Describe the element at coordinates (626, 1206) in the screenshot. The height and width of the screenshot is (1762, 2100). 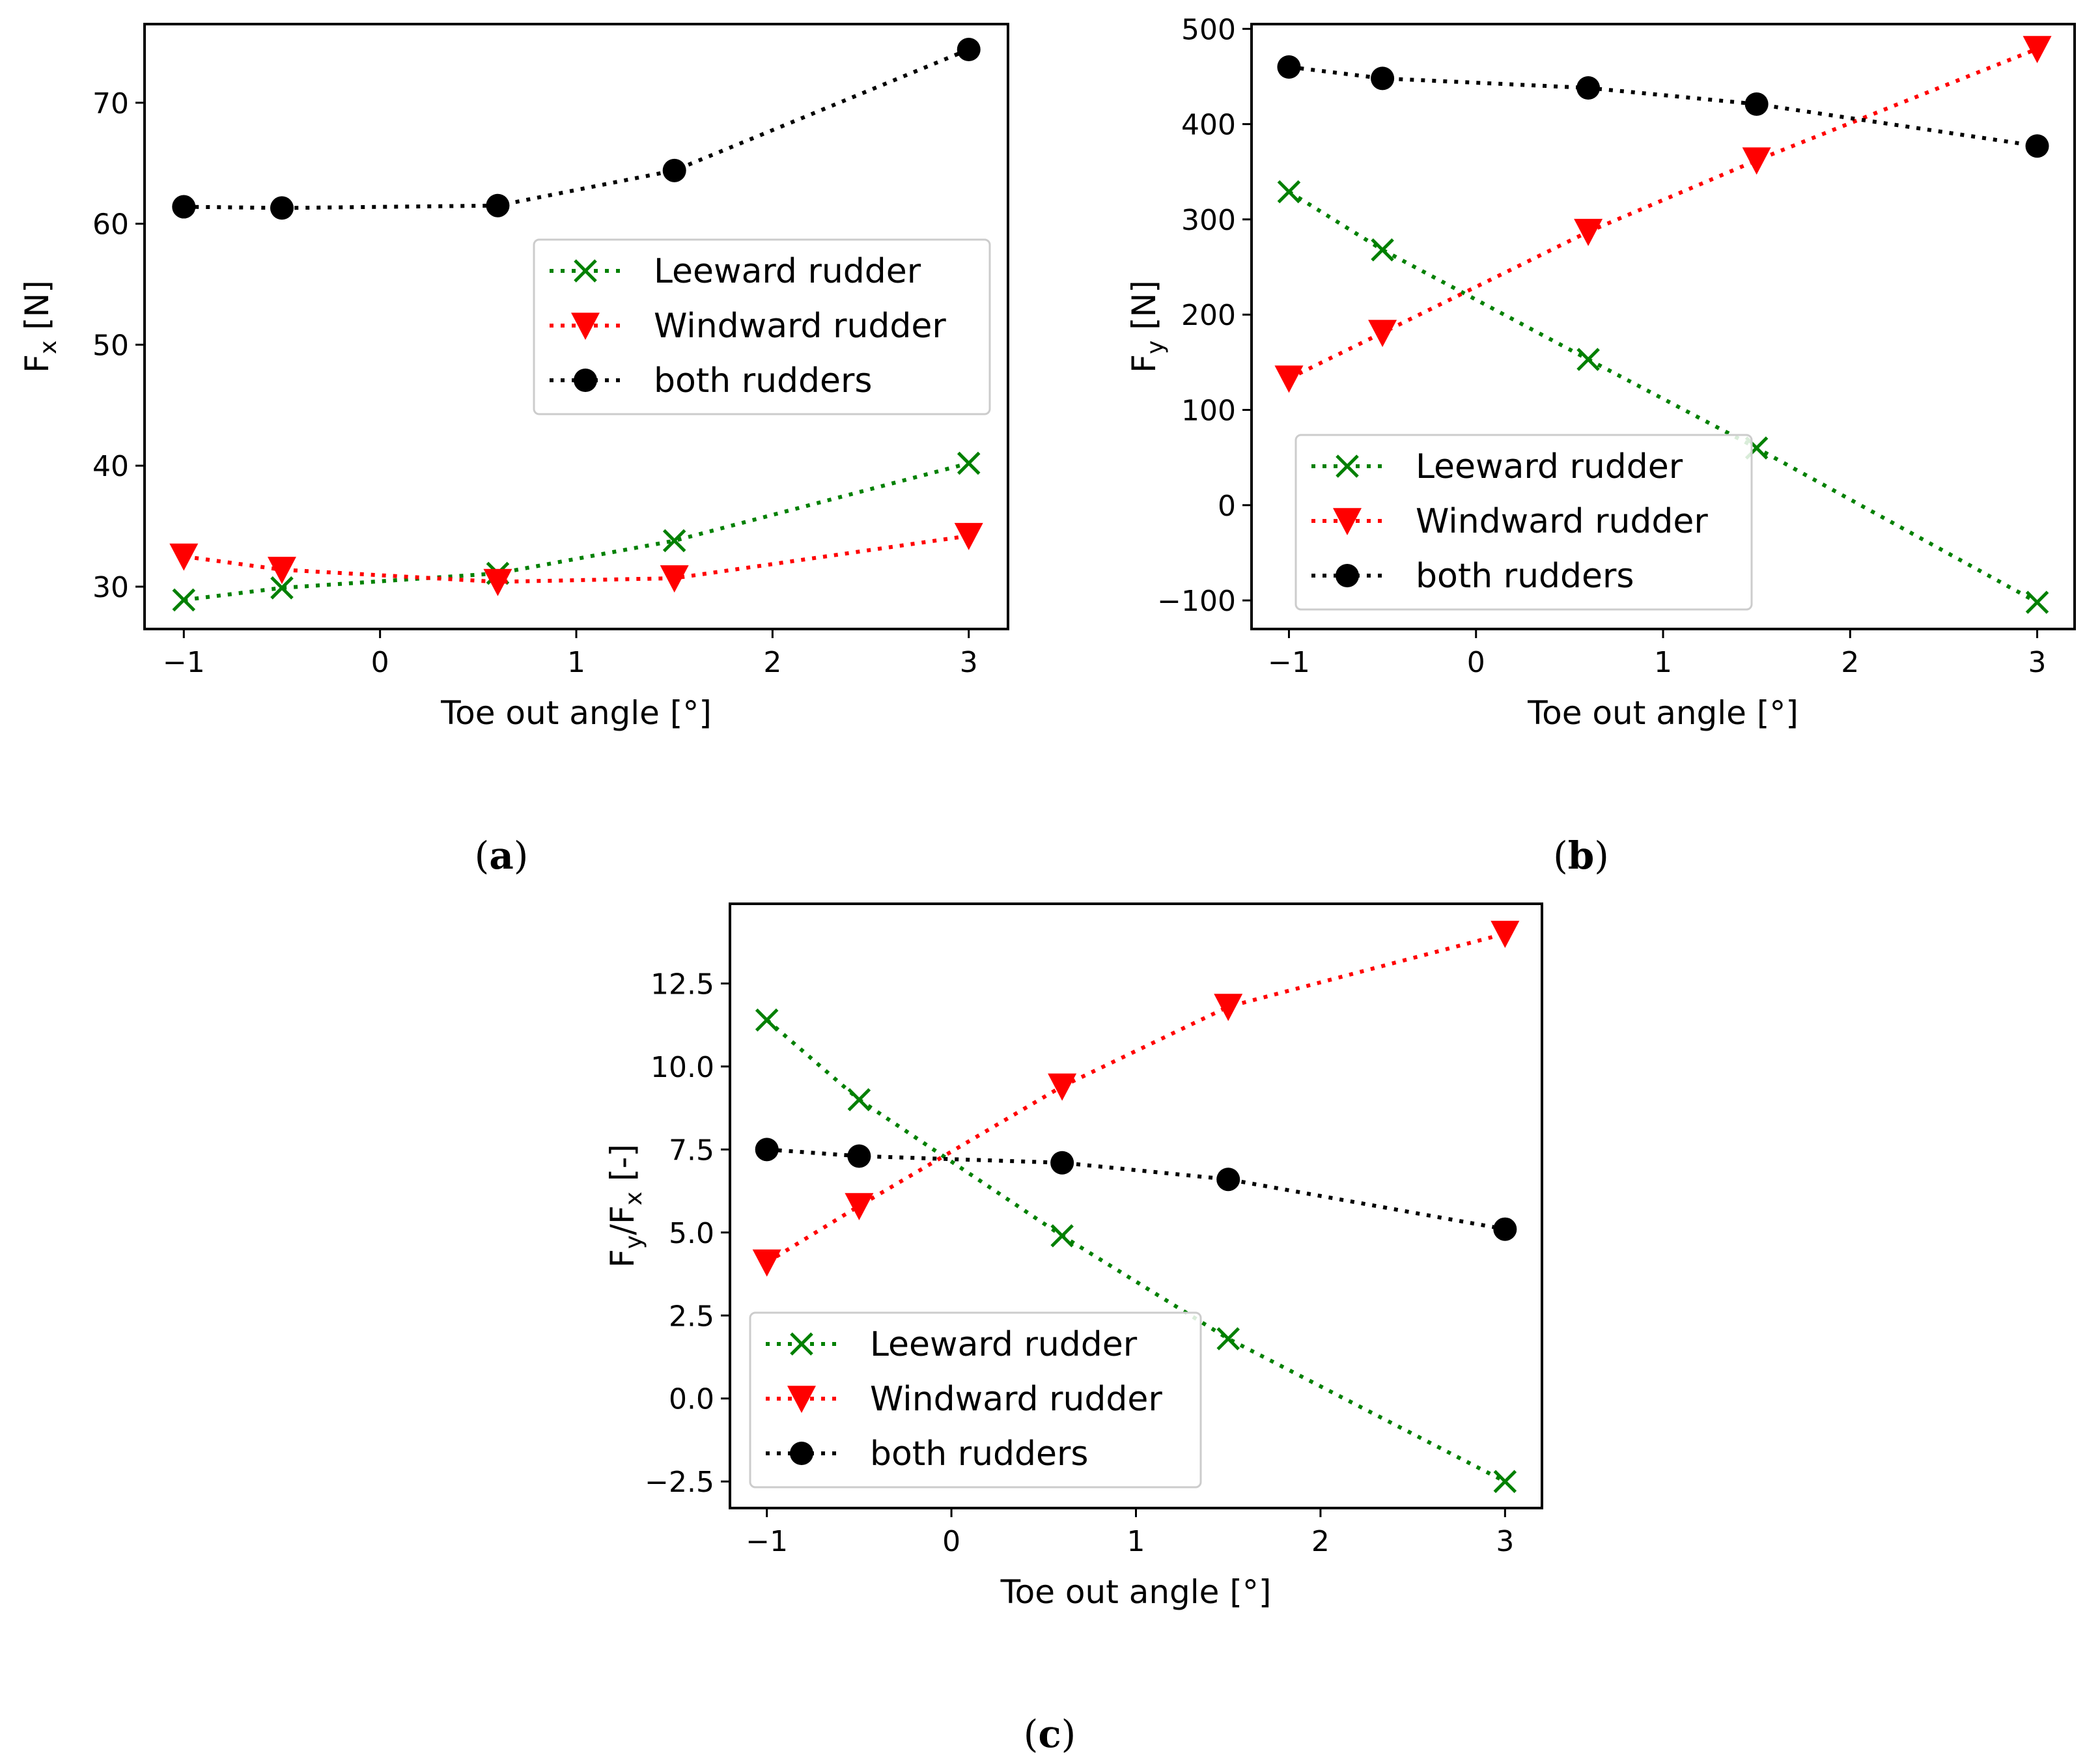
I see `y-axis-label: Fy/Fx [-]` at that location.